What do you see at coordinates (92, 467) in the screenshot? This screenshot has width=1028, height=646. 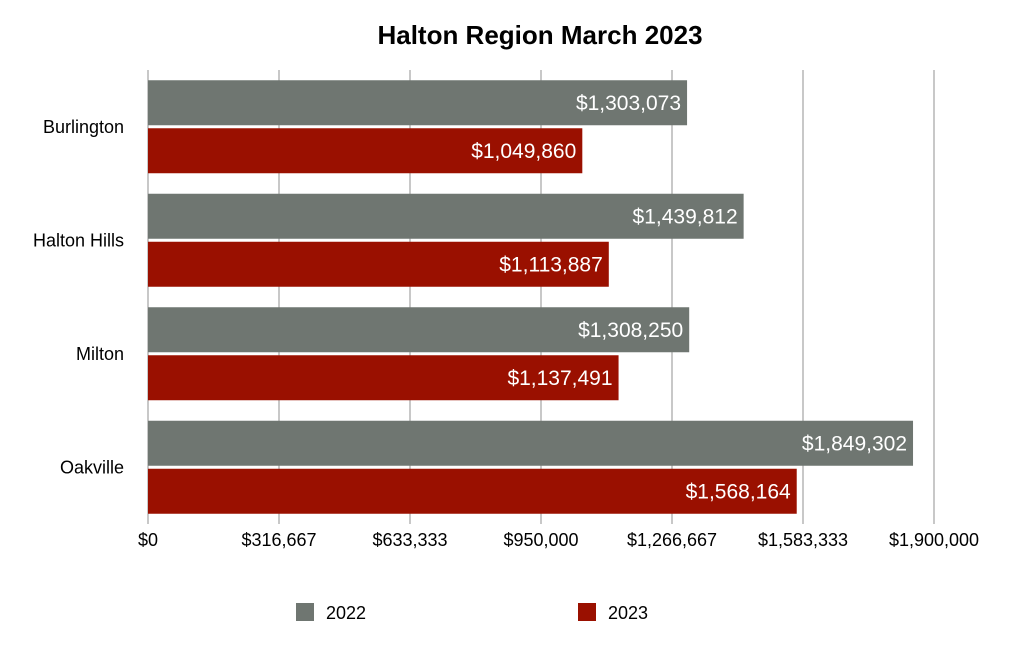 I see `category-label: Oakville` at bounding box center [92, 467].